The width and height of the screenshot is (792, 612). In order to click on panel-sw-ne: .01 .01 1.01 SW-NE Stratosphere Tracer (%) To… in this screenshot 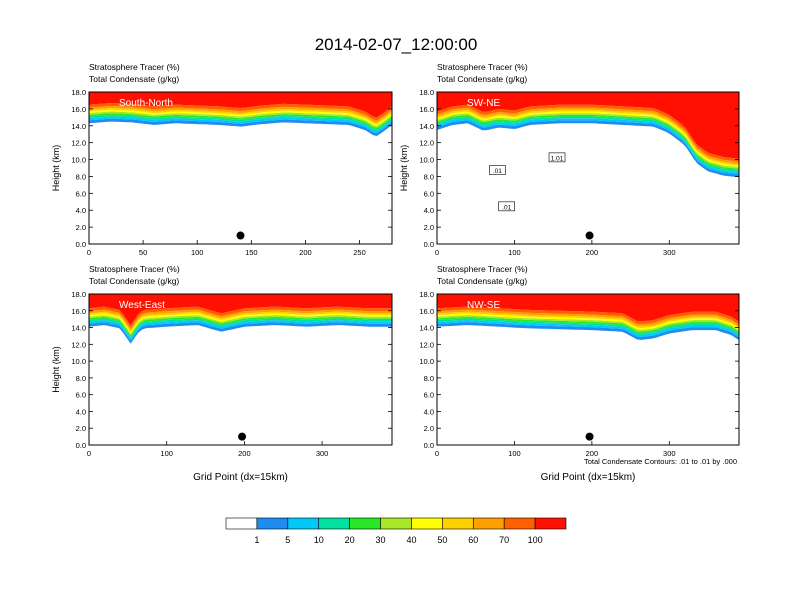, I will do `click(569, 159)`.